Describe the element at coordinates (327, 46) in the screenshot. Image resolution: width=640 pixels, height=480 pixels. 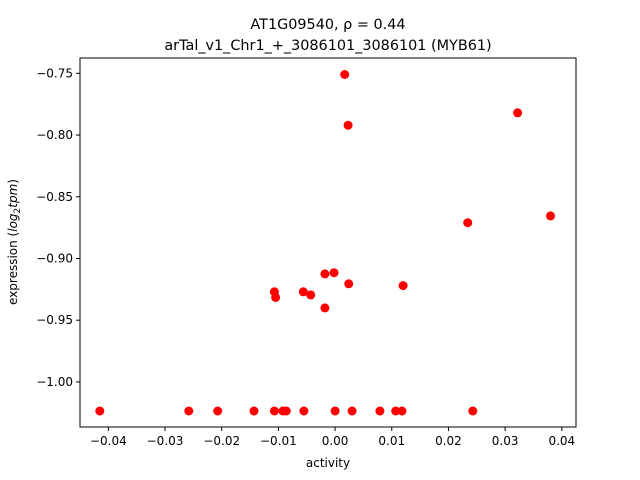
I see `chart-title-line2: arTal_v1_Chr1_+_3086101_3086101 (MYB61)` at that location.